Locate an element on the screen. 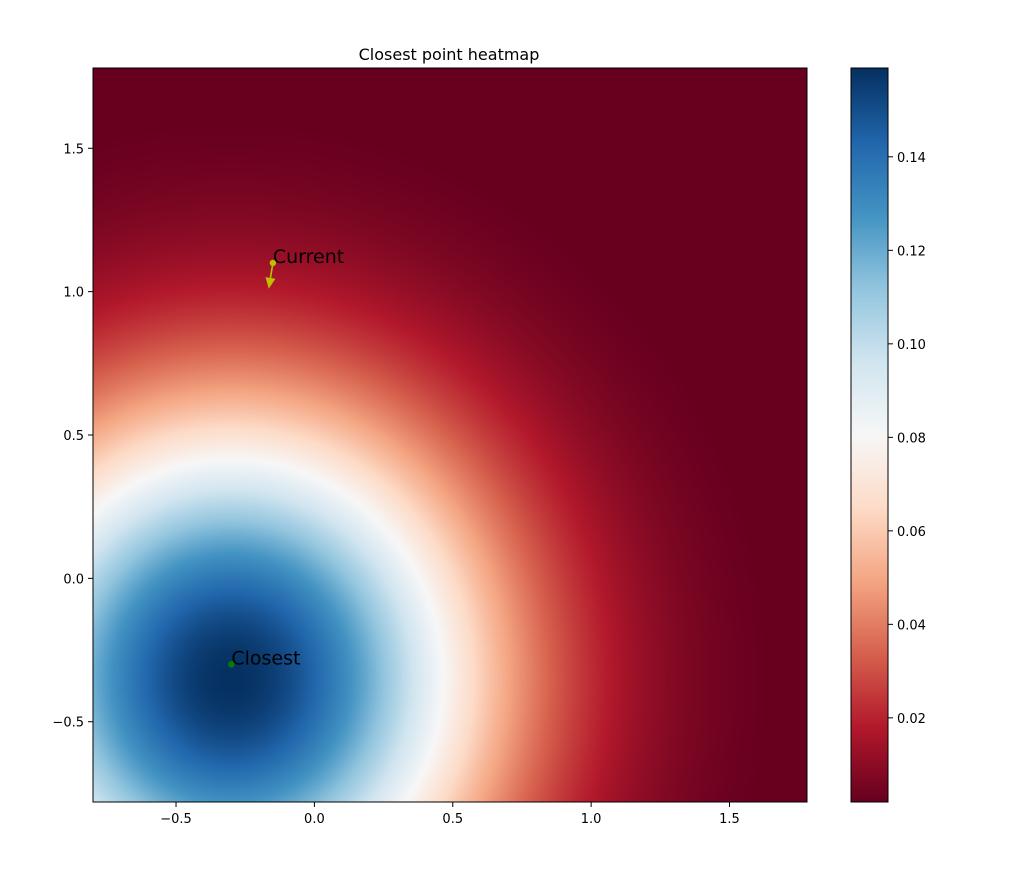  colorbar-tick-label: 0.04 is located at coordinates (911, 625).